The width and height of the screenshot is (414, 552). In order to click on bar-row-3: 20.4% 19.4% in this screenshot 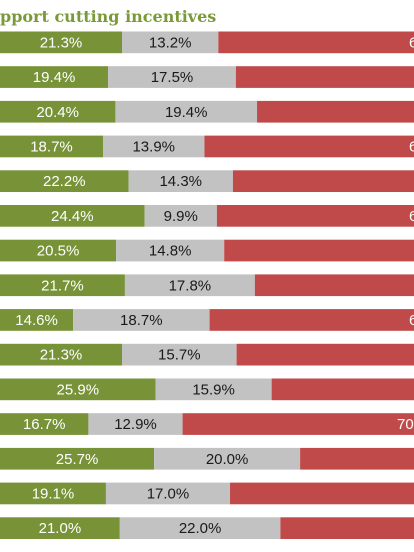, I will do `click(207, 111)`.